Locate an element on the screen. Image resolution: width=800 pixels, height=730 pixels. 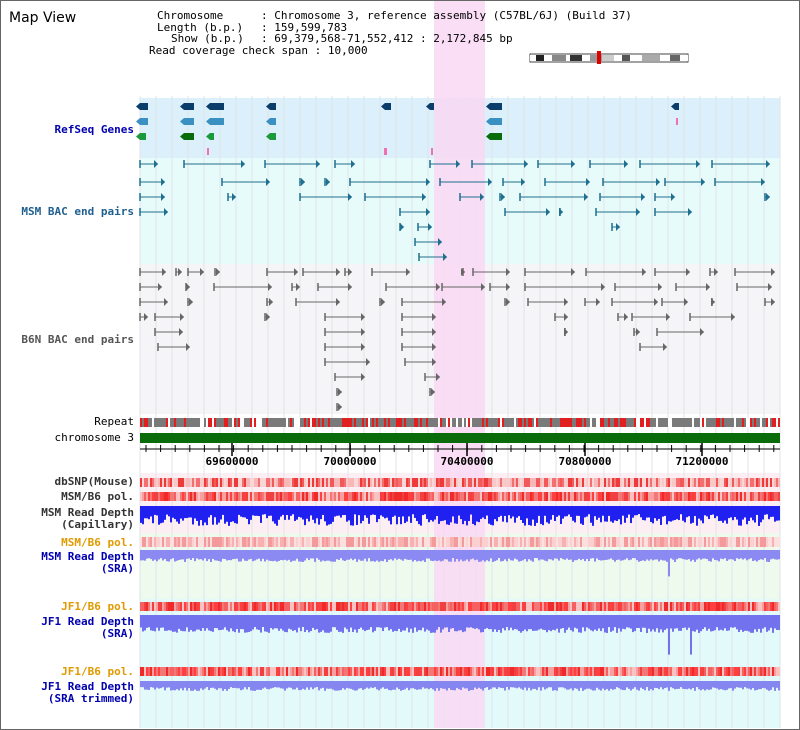
track-label-b6n-bac: B6N BAC end pairs is located at coordinates (77, 339).